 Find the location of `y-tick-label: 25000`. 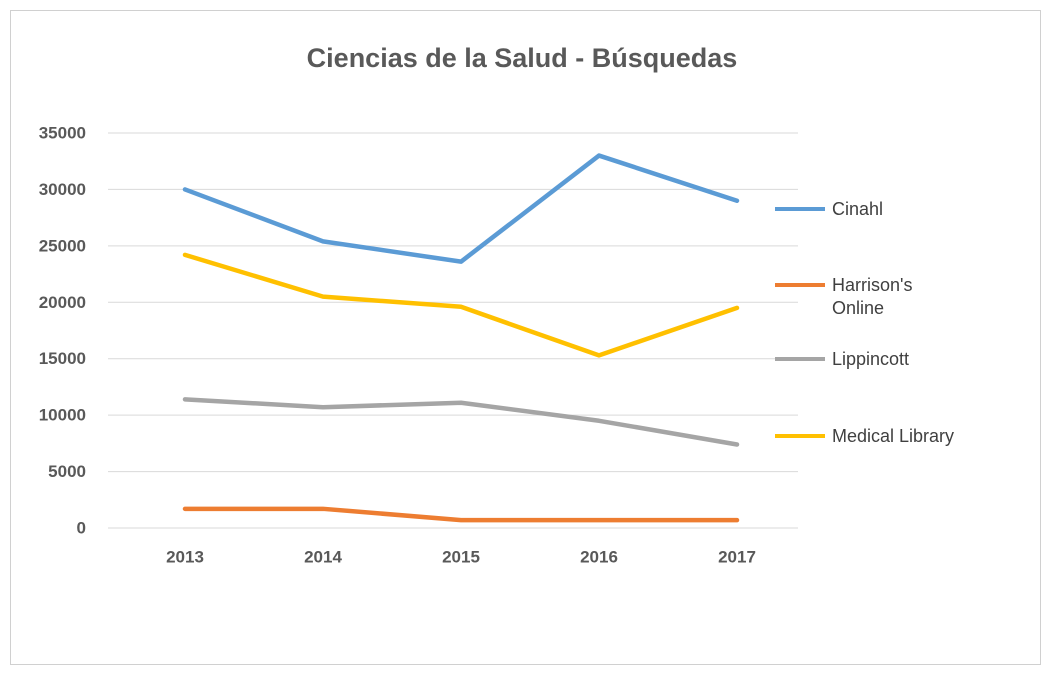

y-tick-label: 25000 is located at coordinates (62, 245).